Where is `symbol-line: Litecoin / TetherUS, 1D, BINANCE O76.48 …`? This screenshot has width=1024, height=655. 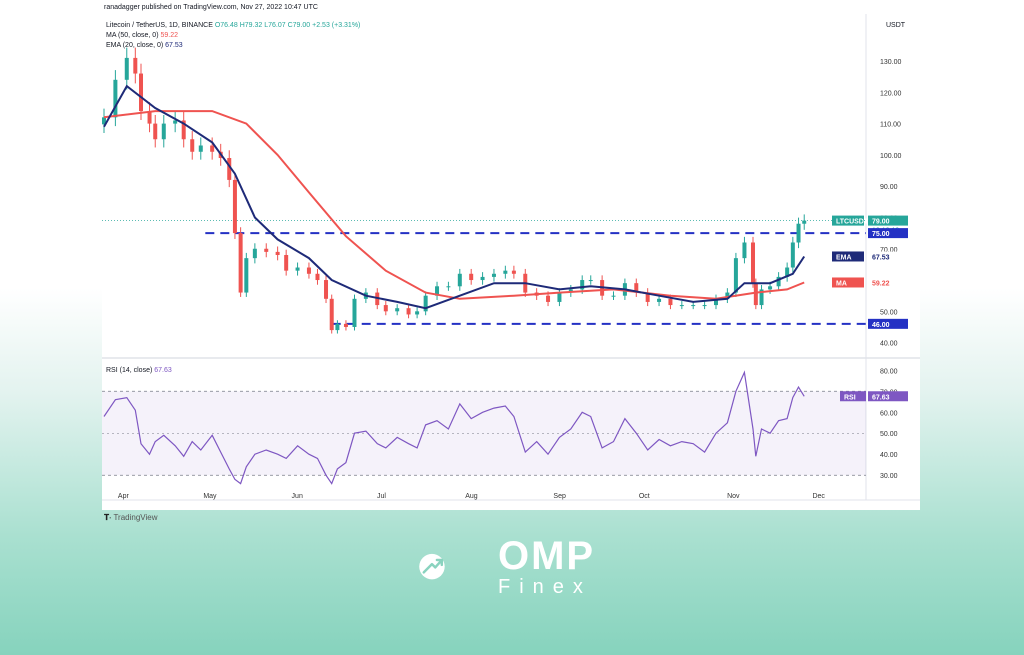 symbol-line: Litecoin / TetherUS, 1D, BINANCE O76.48 … is located at coordinates (233, 25).